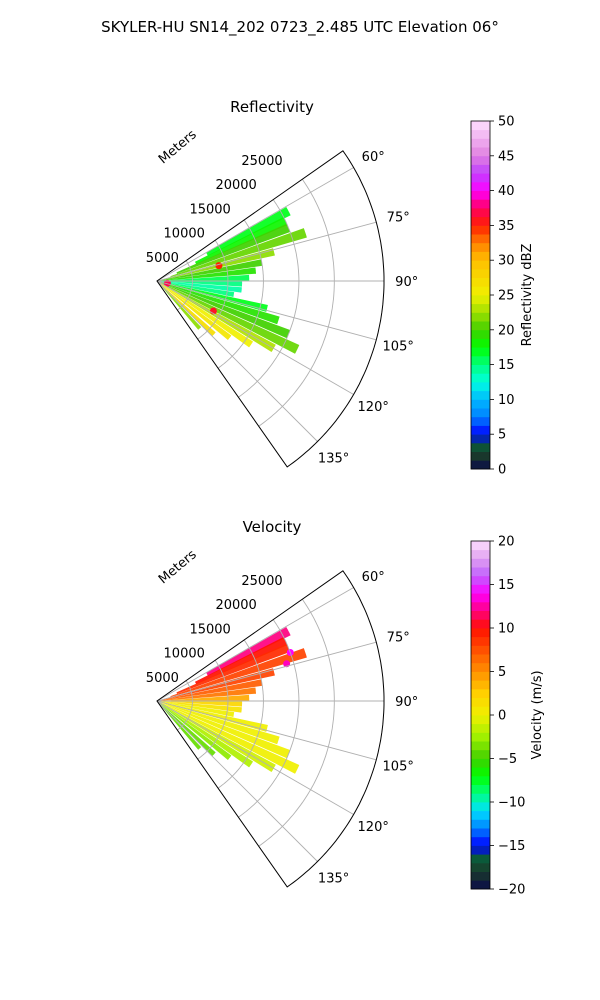  What do you see at coordinates (209, 209) in the screenshot?
I see `range-tick-label: 15000` at bounding box center [209, 209].